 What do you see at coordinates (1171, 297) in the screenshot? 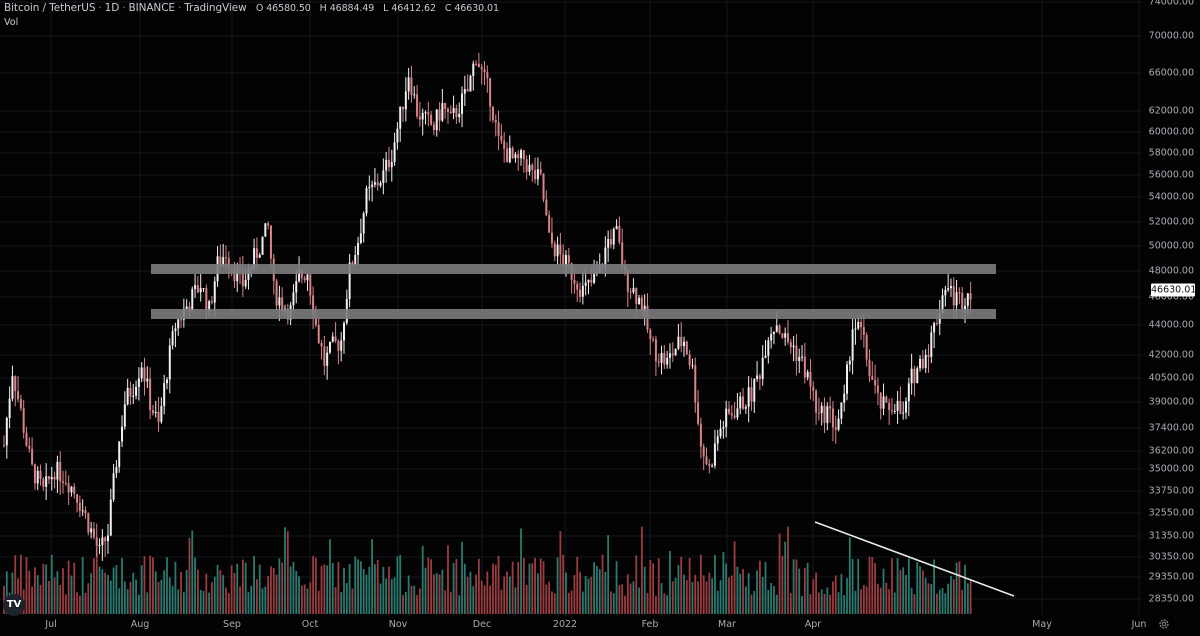
I see `price-tick-label: 46000.00` at bounding box center [1171, 297].